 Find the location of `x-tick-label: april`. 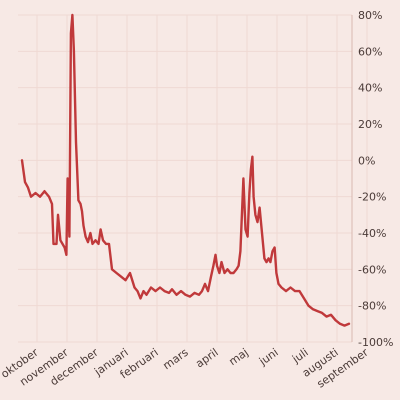

x-tick-label: april is located at coordinates (206, 358).